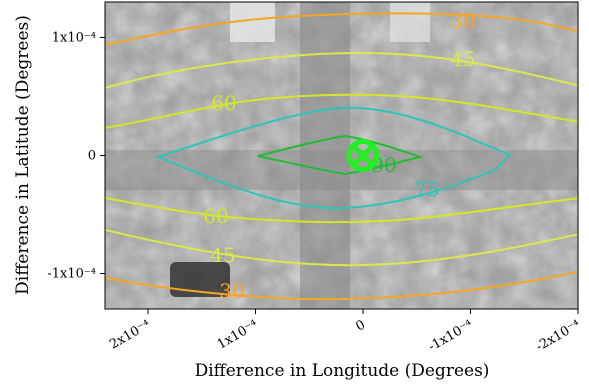  I want to click on parked-car, so click(200, 279).